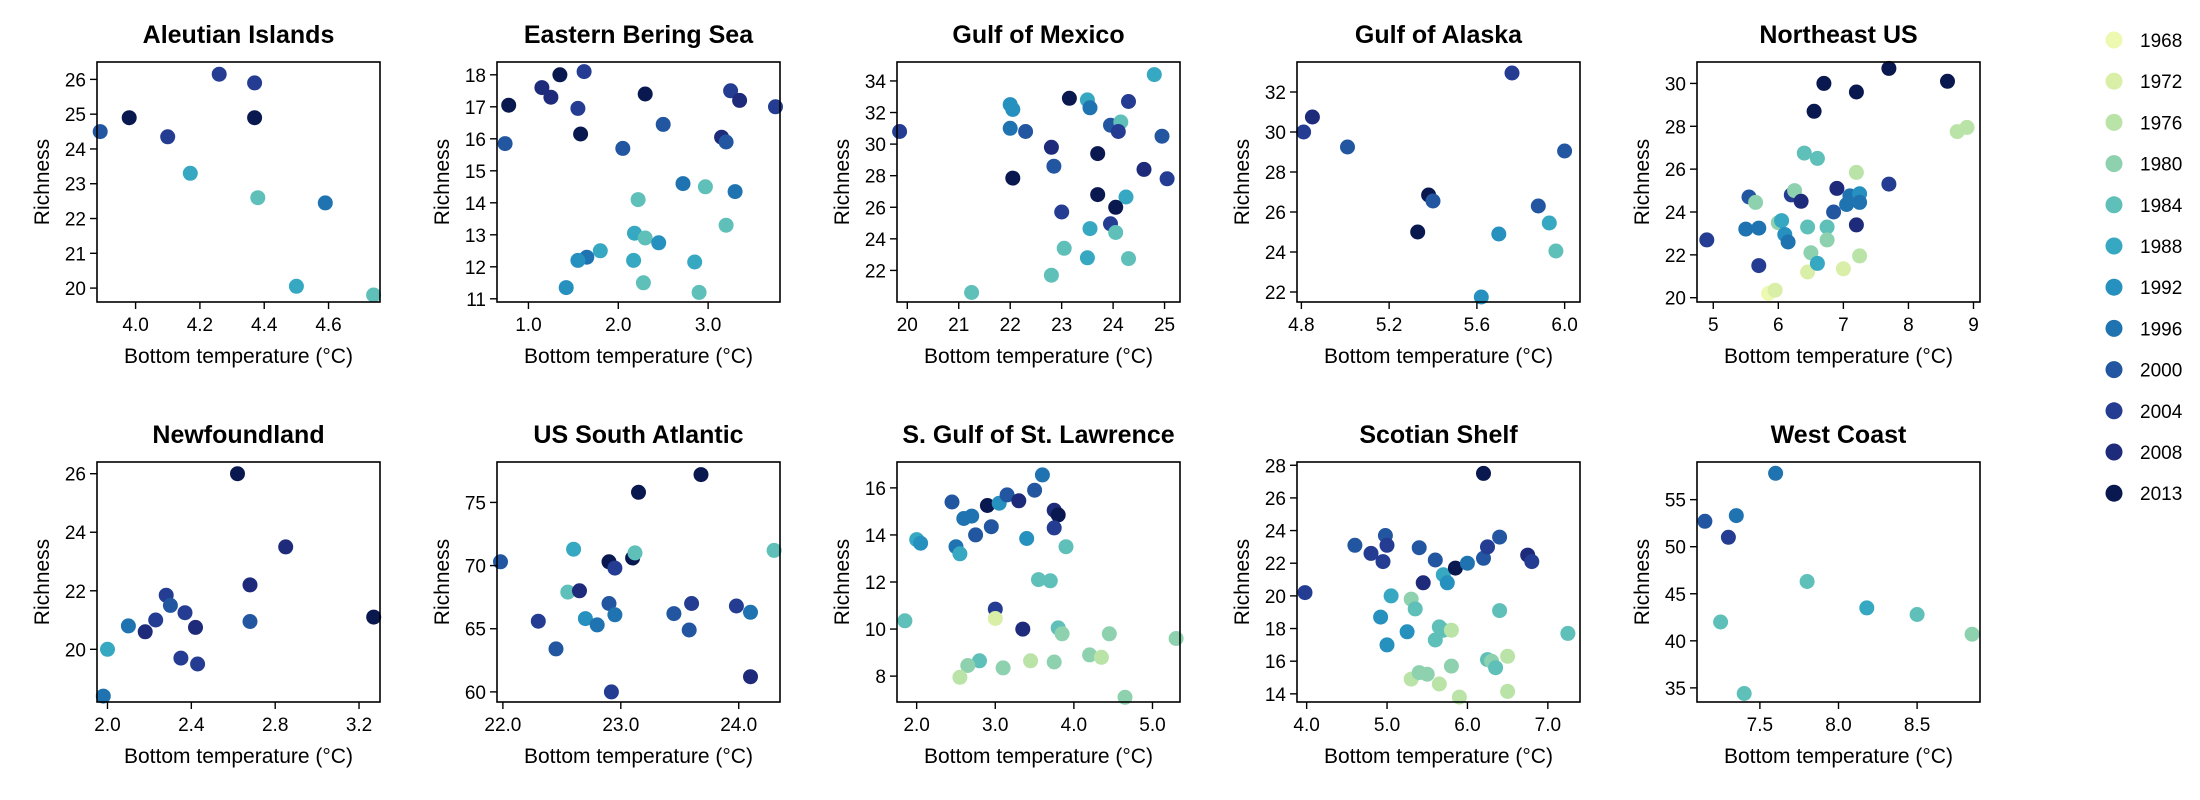  Describe the element at coordinates (442, 582) in the screenshot. I see `y-axis-label-us-south-atlantic: Richness` at that location.